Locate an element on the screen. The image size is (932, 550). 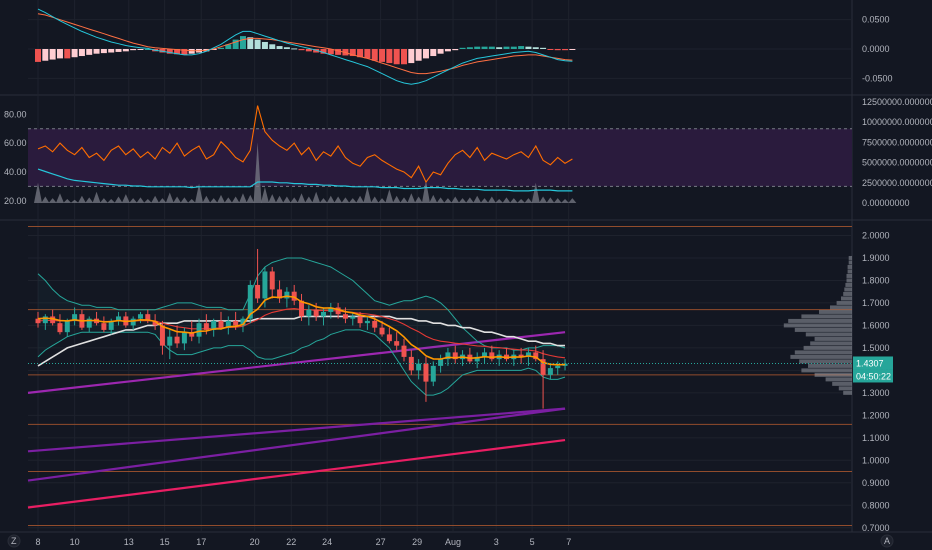
rsi-line is located at coordinates (305, 144).